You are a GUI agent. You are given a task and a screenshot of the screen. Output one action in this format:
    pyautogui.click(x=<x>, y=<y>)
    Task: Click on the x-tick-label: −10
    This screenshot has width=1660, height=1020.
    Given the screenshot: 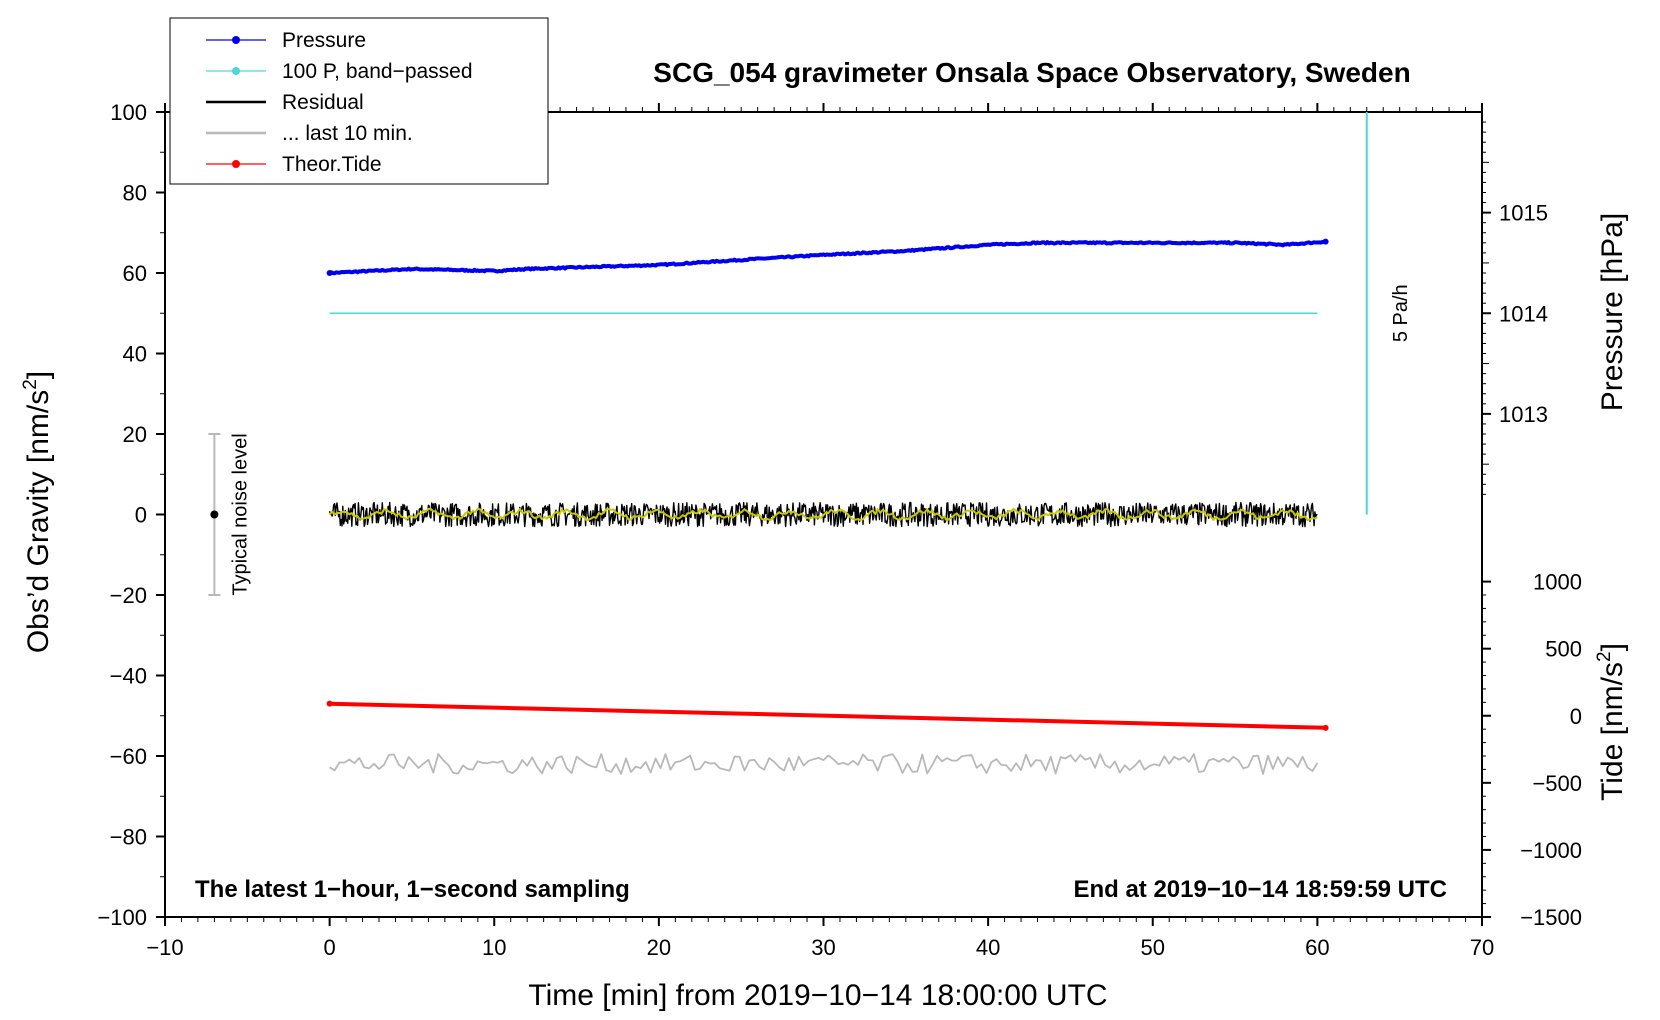 What is the action you would take?
    pyautogui.click(x=164, y=947)
    